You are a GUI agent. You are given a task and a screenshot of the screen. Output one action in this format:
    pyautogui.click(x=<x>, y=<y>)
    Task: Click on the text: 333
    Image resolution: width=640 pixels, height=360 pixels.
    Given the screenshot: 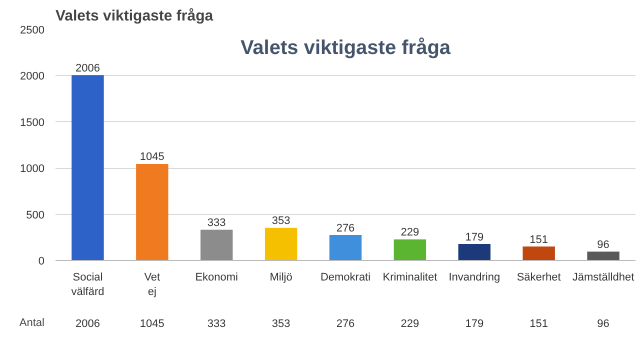 What is the action you would take?
    pyautogui.click(x=216, y=324)
    